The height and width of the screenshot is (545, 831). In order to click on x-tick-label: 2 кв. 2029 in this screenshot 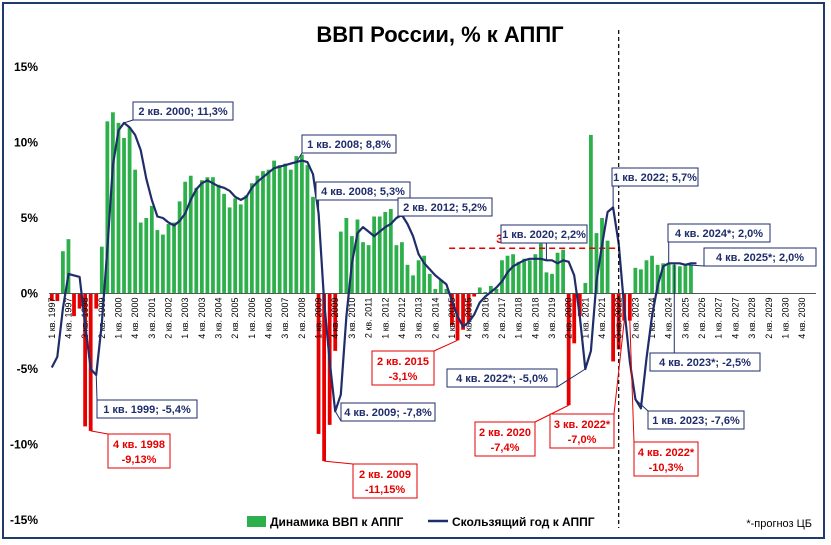, I will do `click(769, 318)`.